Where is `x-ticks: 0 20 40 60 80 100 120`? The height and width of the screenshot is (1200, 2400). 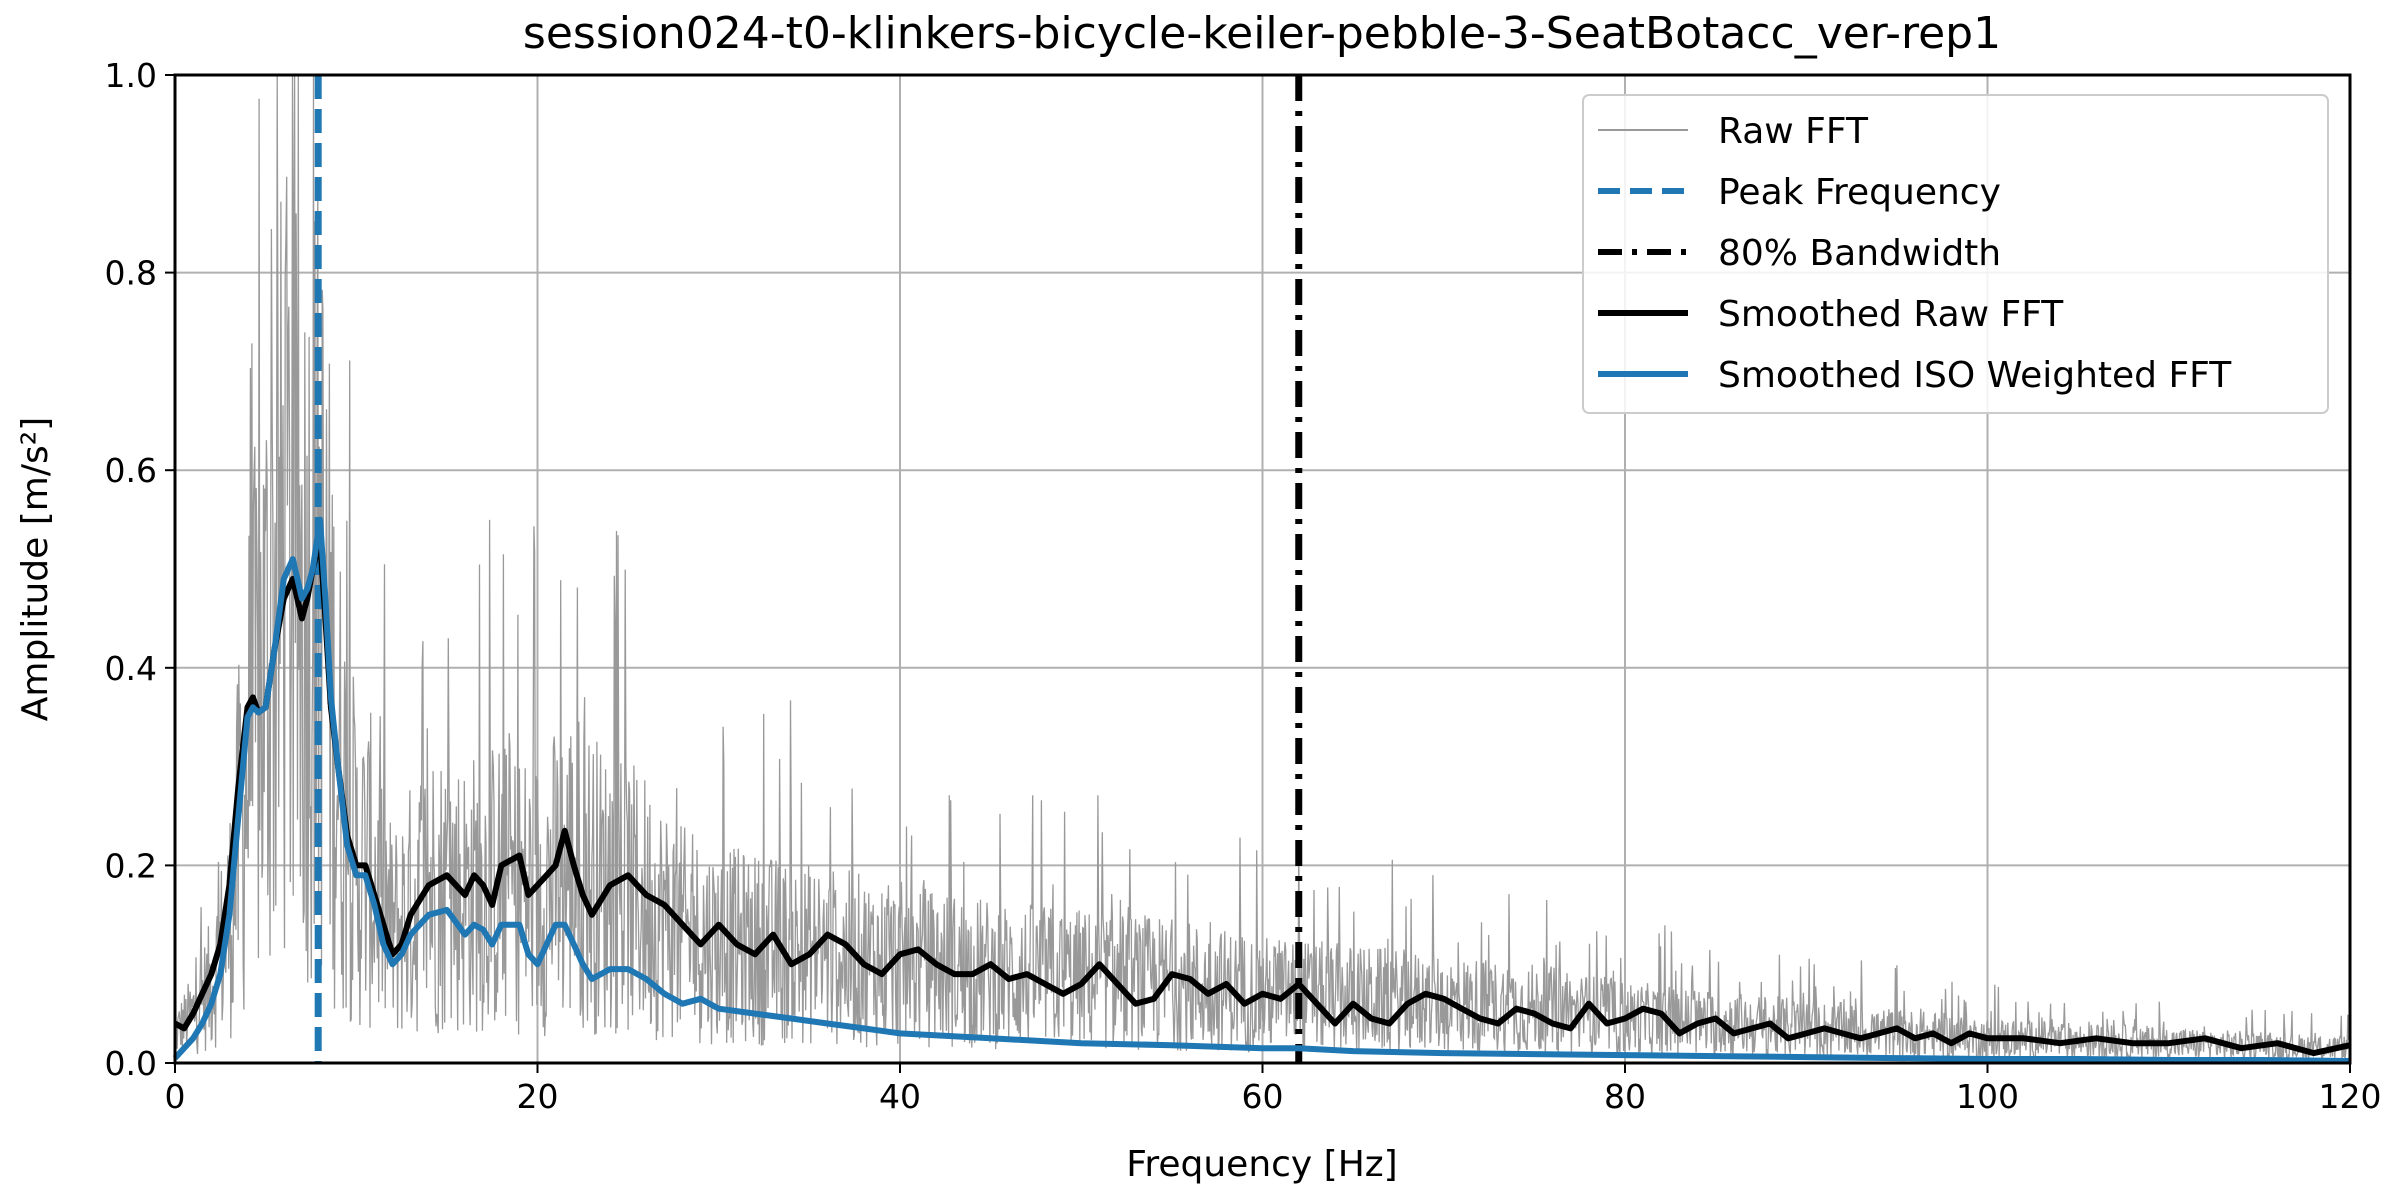 x-ticks: 0 20 40 60 80 100 120 is located at coordinates (1273, 1089).